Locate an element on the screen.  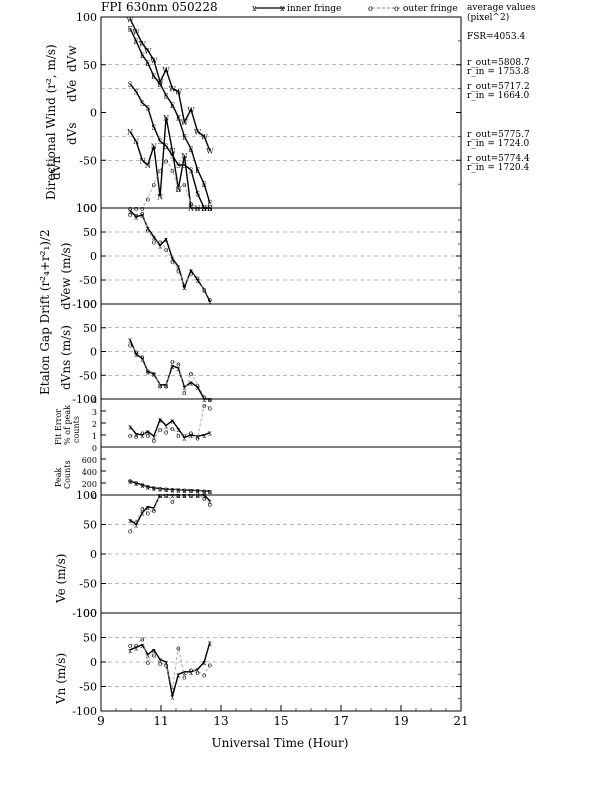
vn-ytick-label: 50 is located at coordinates (90, 638).